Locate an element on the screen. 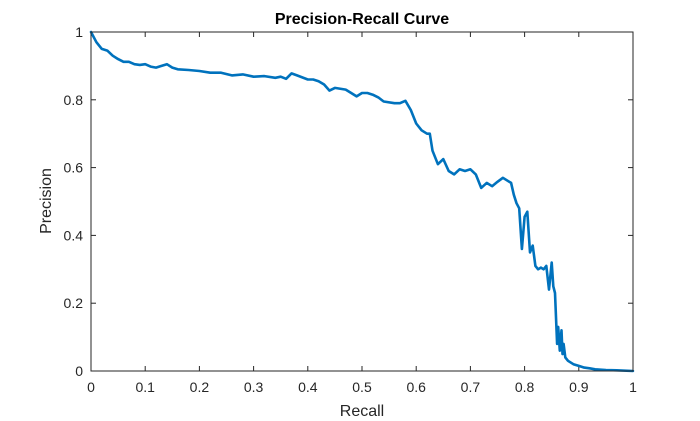  x-tick-label: 0 is located at coordinates (91, 387).